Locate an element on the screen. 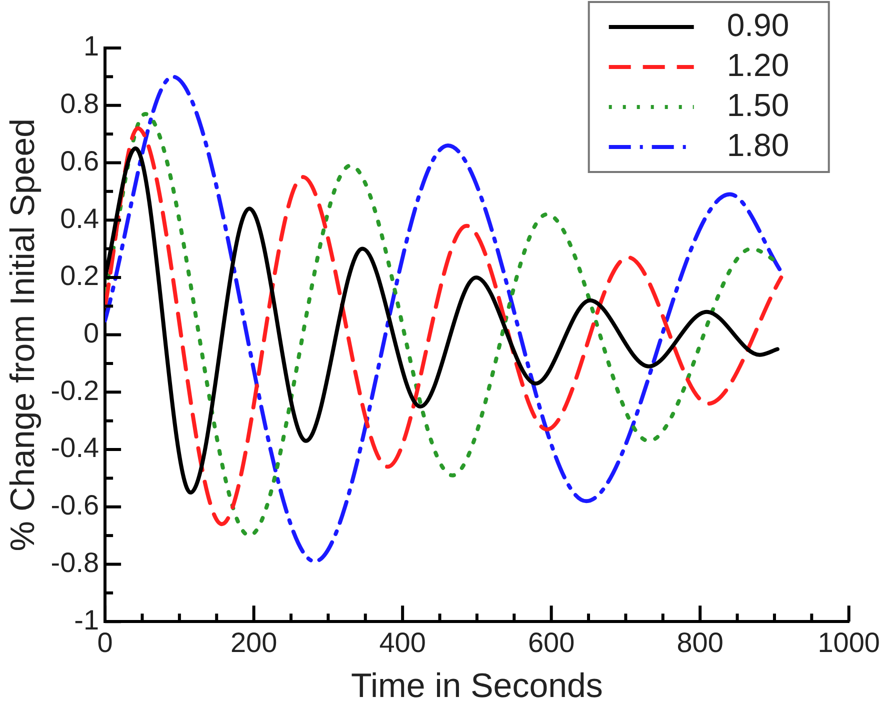 The width and height of the screenshot is (886, 710). y-tick-label: -0.6 is located at coordinates (75, 505).